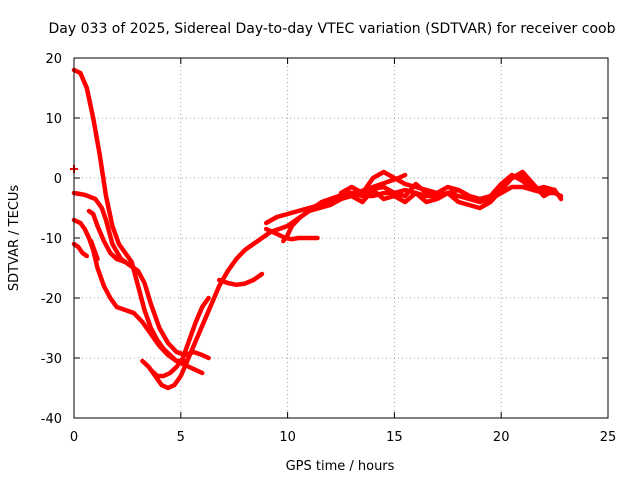  What do you see at coordinates (14, 238) in the screenshot?
I see `y-axis-label: SDTVAR / TECUs` at bounding box center [14, 238].